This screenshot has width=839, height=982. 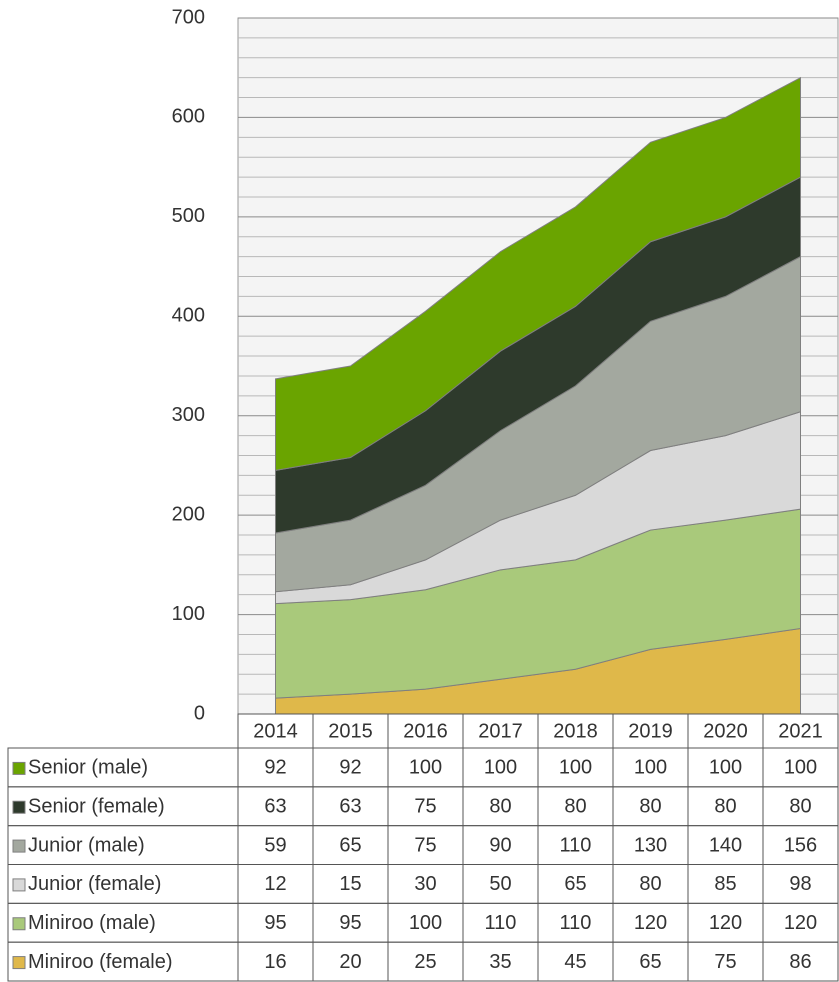 I want to click on y-tick-label: 100, so click(x=188, y=614).